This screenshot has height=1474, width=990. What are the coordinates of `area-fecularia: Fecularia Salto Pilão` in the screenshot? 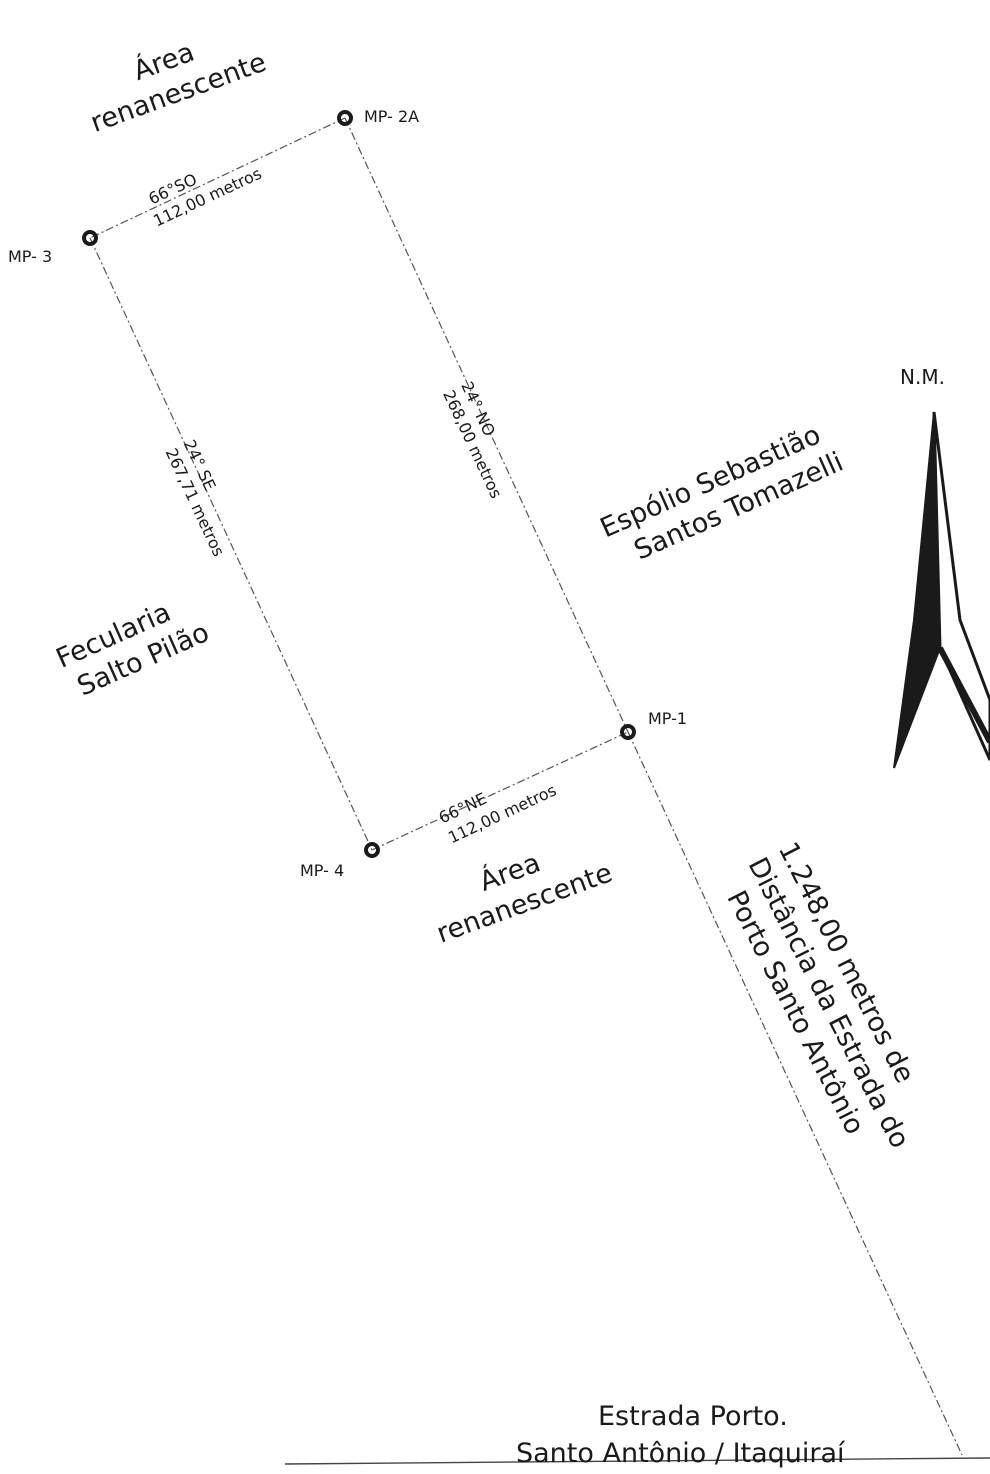 It's located at (133, 650).